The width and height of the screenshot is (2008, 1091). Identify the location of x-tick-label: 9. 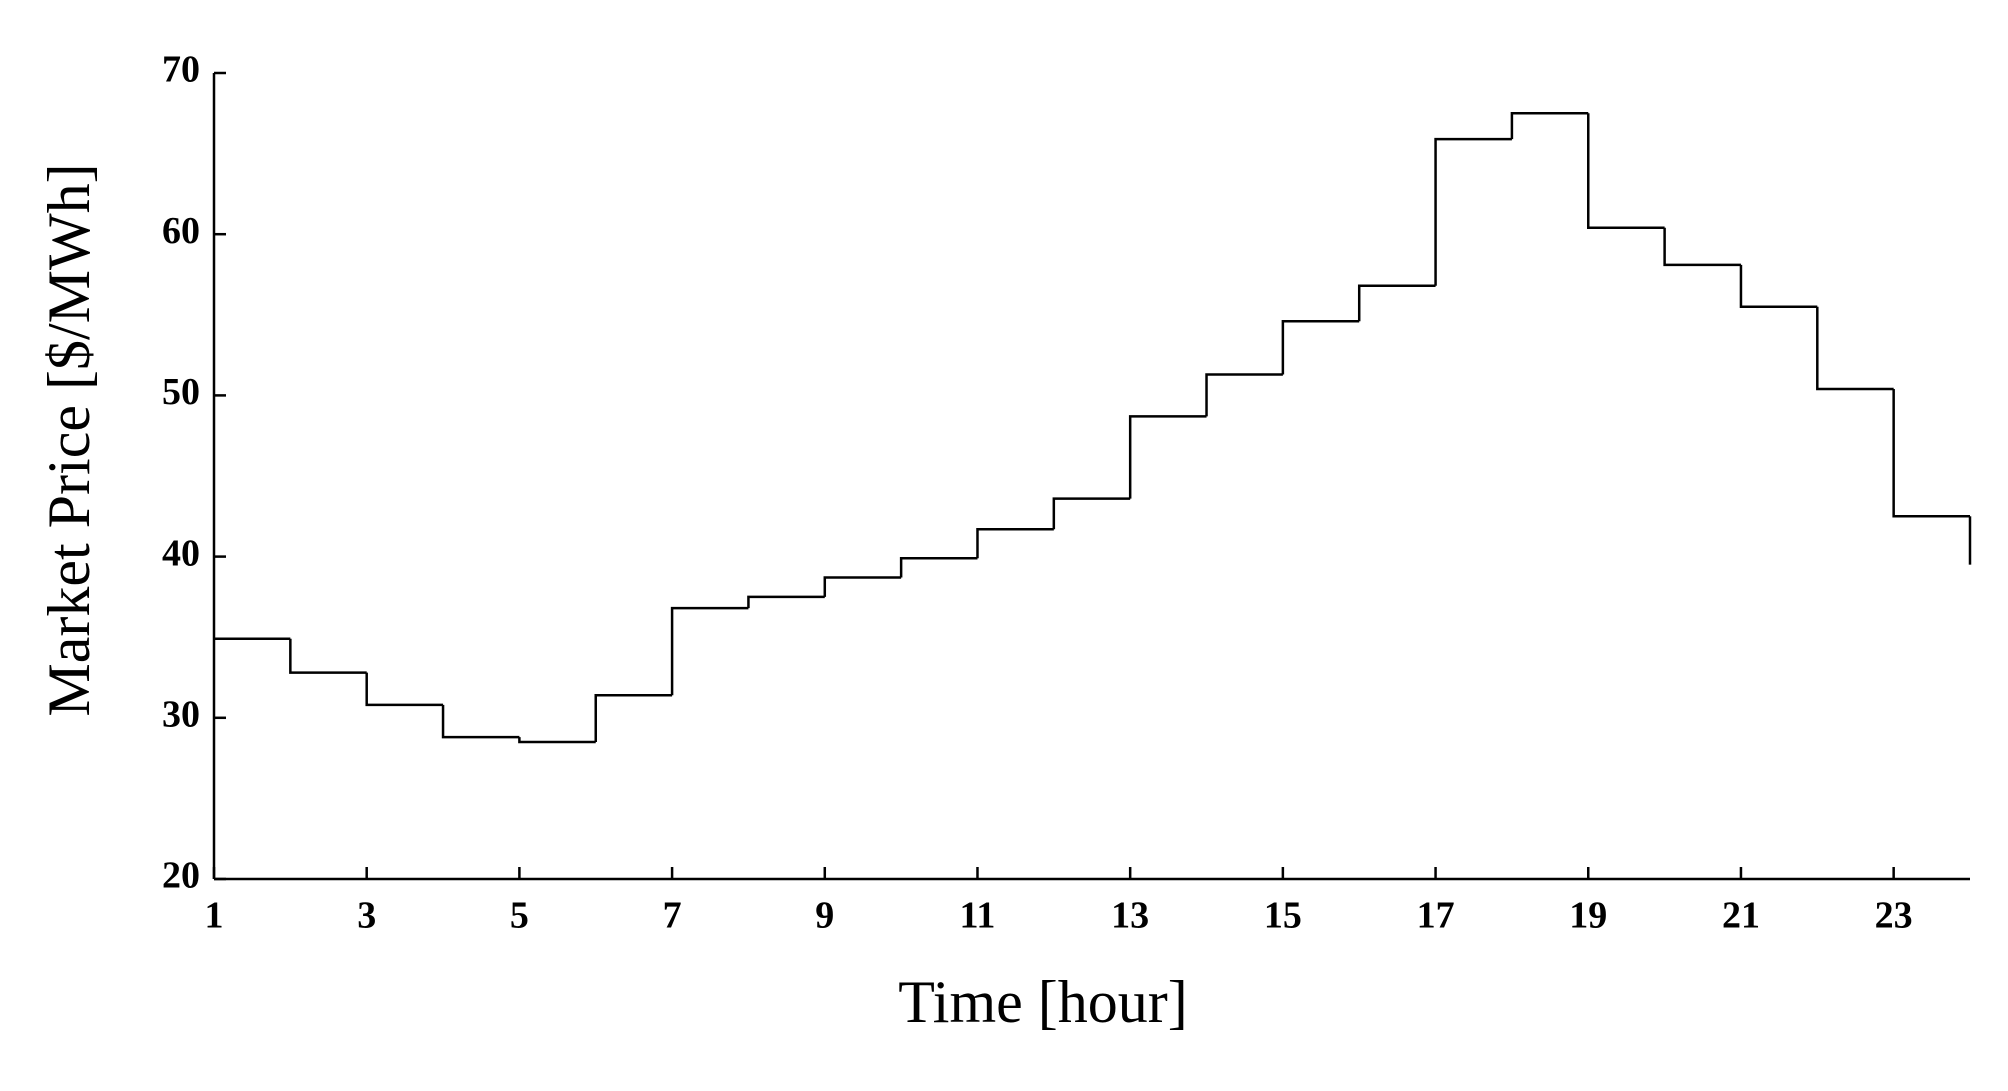
(824, 916).